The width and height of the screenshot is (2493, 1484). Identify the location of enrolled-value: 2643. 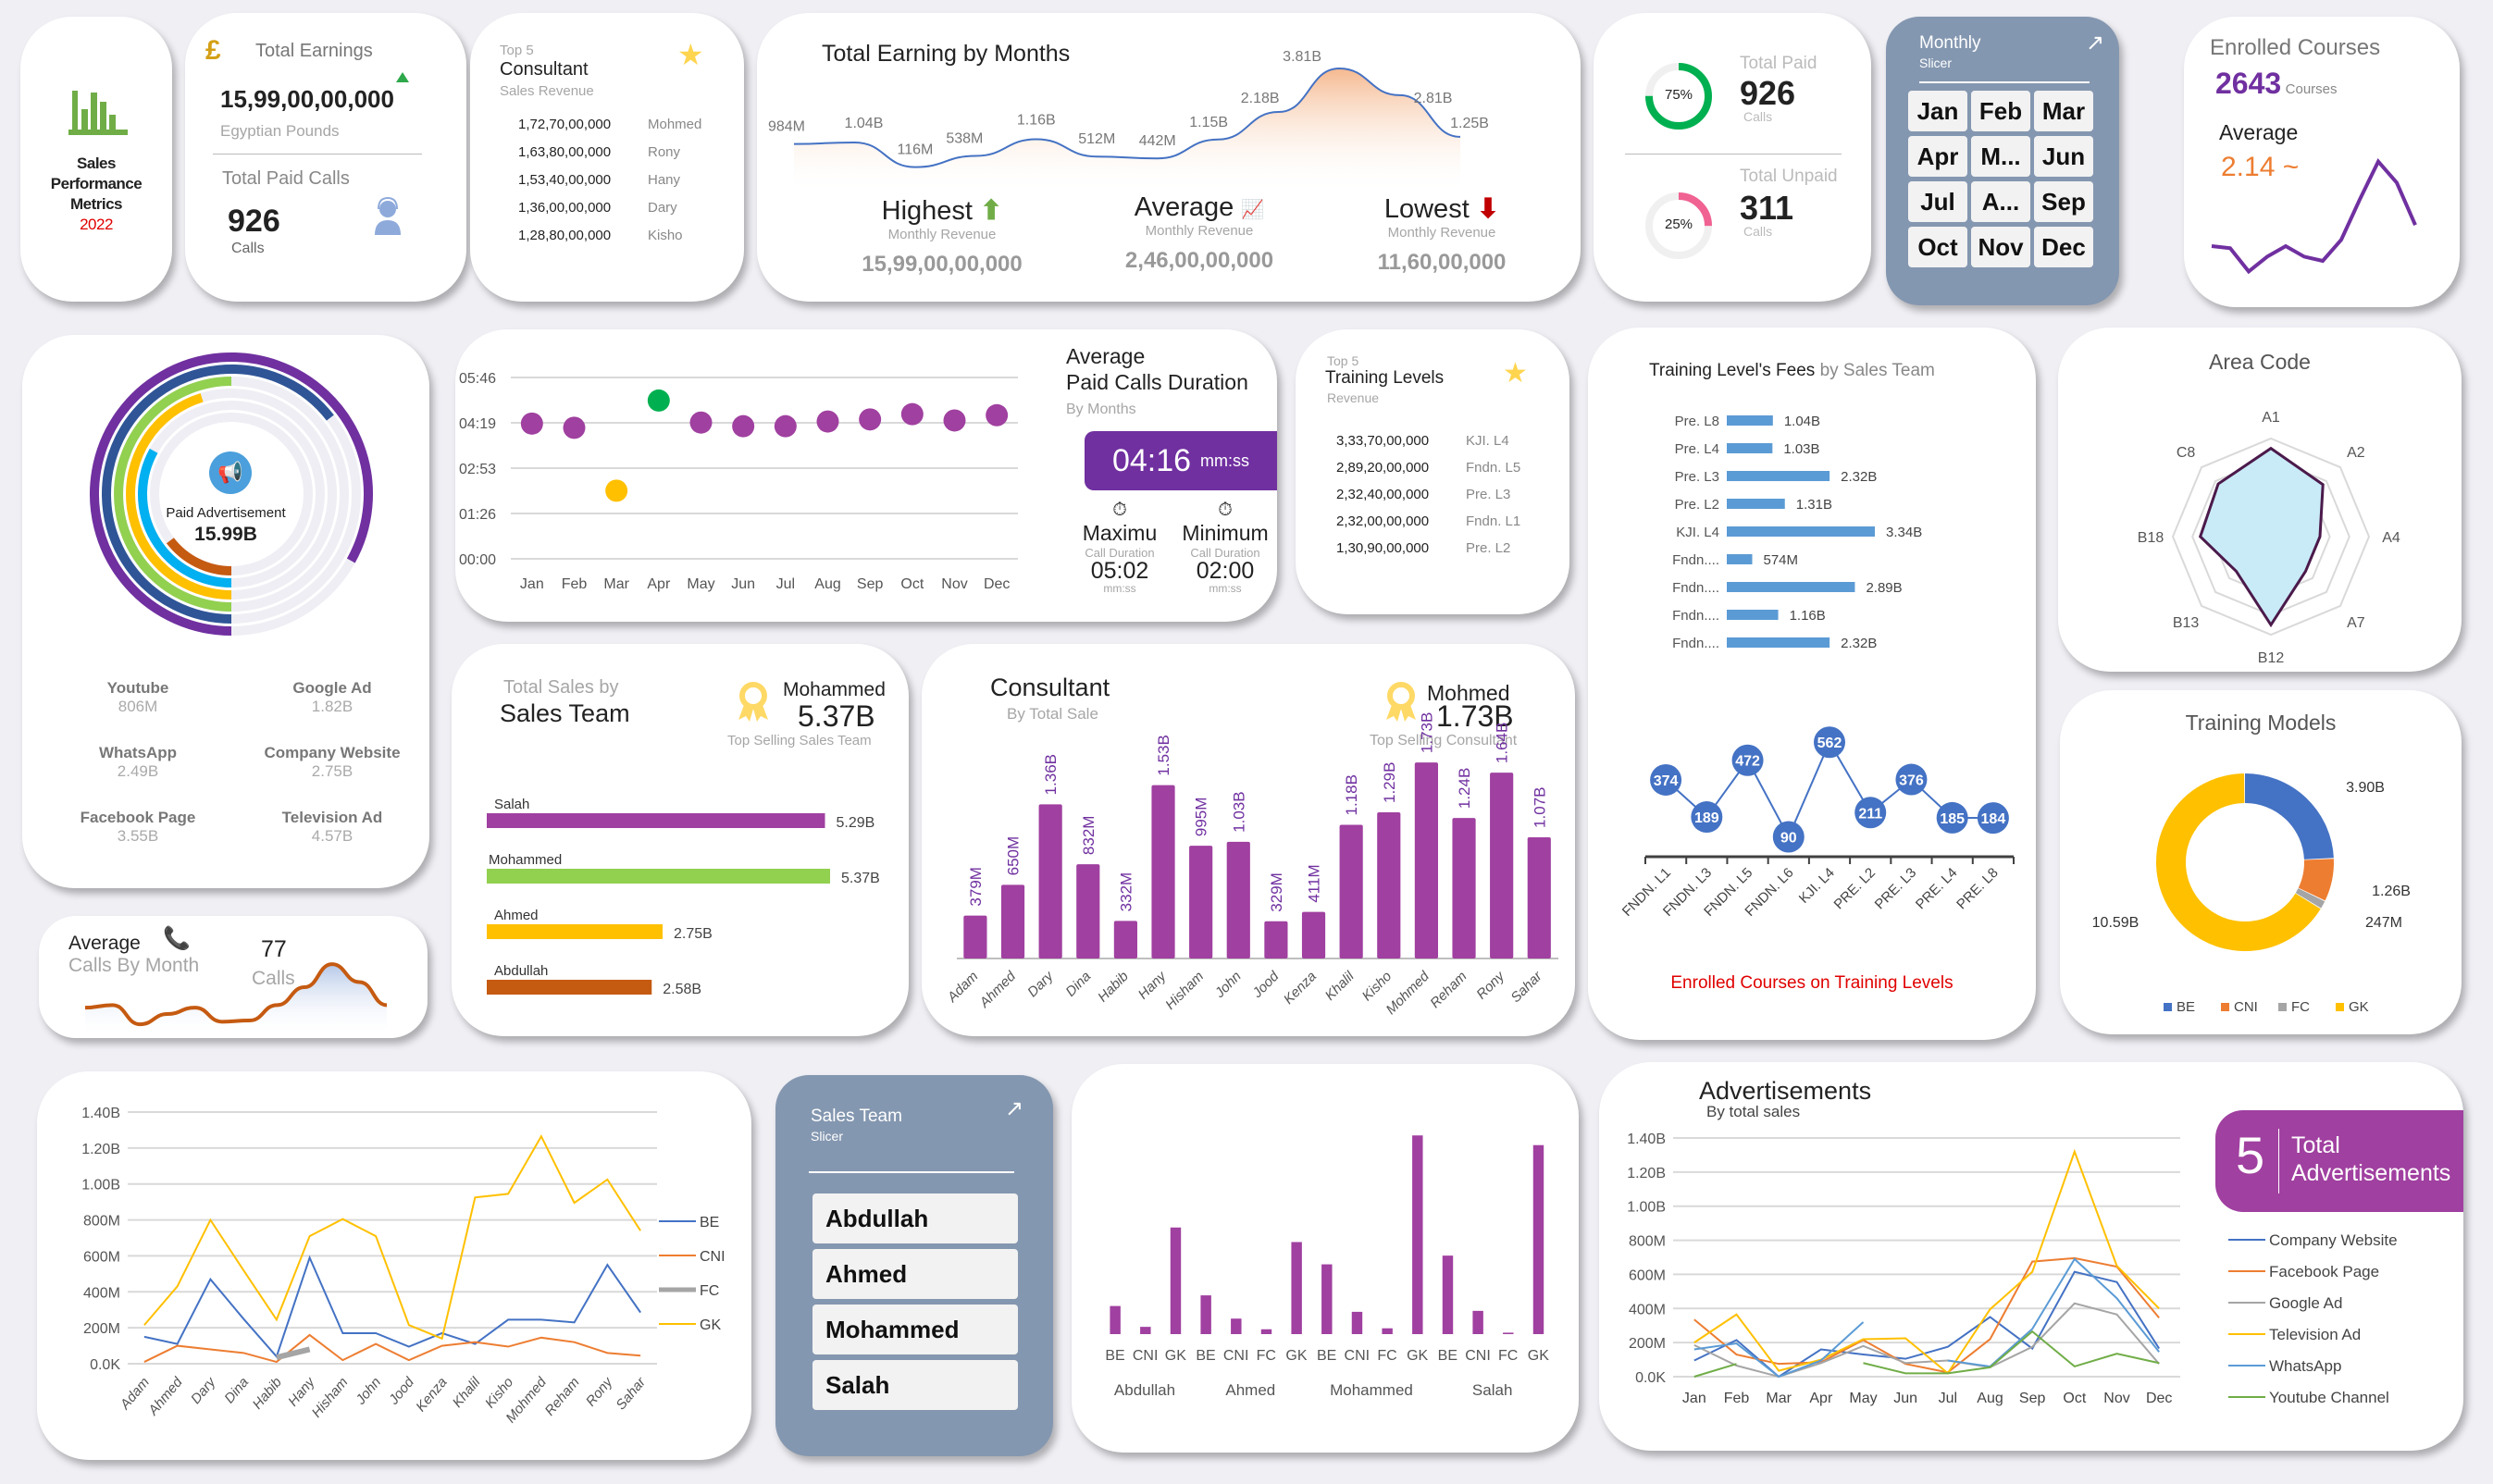
(2248, 83).